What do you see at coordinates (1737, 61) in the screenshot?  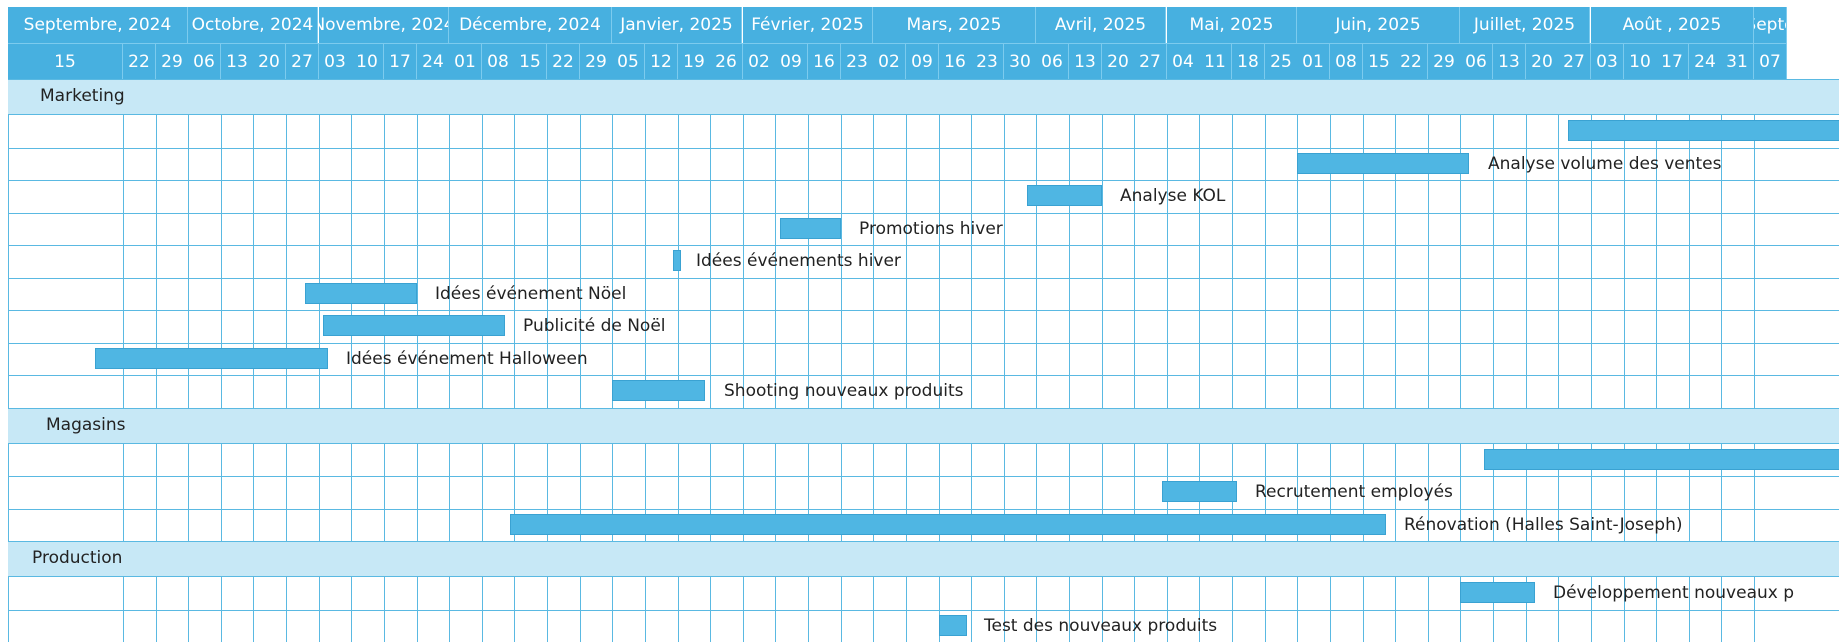 I see `week-header: 31` at bounding box center [1737, 61].